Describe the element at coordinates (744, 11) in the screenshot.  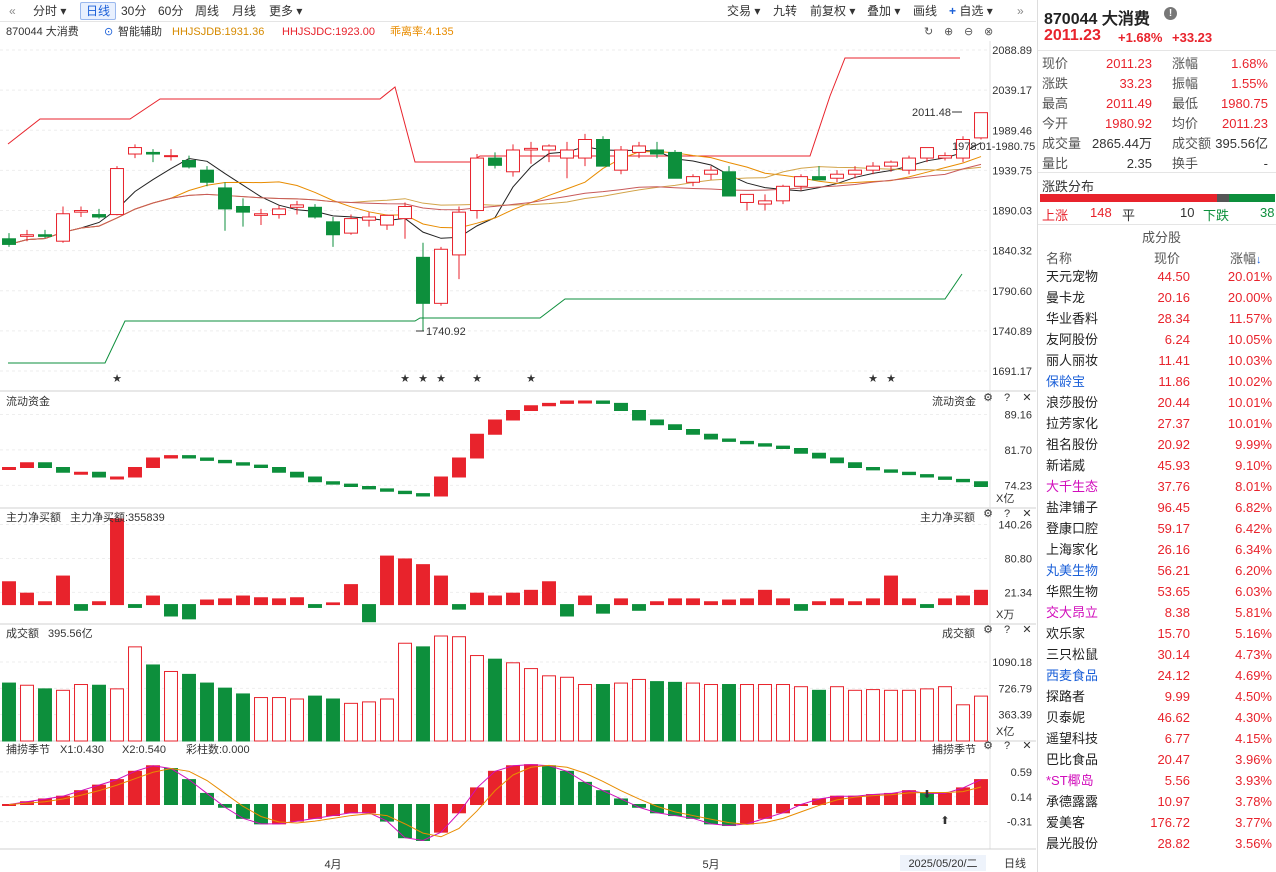
I see `trade-menu: 交易 ▾` at that location.